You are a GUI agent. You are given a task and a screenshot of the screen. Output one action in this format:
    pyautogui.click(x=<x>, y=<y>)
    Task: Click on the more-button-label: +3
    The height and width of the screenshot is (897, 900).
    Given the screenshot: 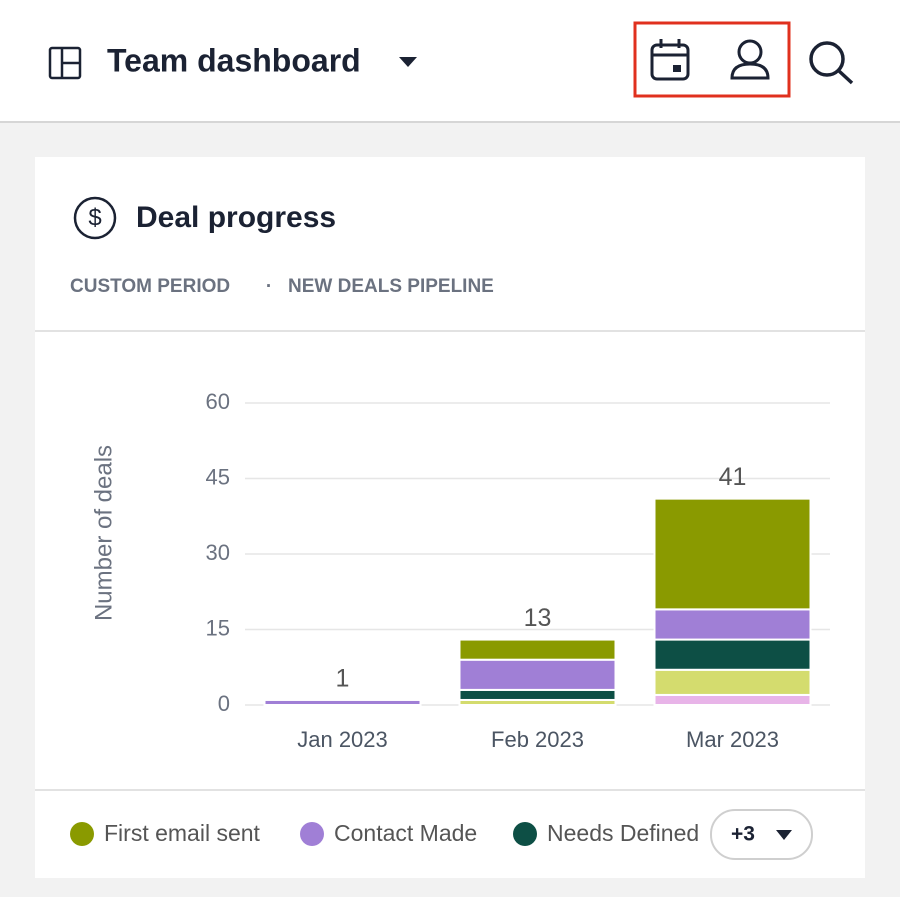 What is the action you would take?
    pyautogui.click(x=743, y=834)
    